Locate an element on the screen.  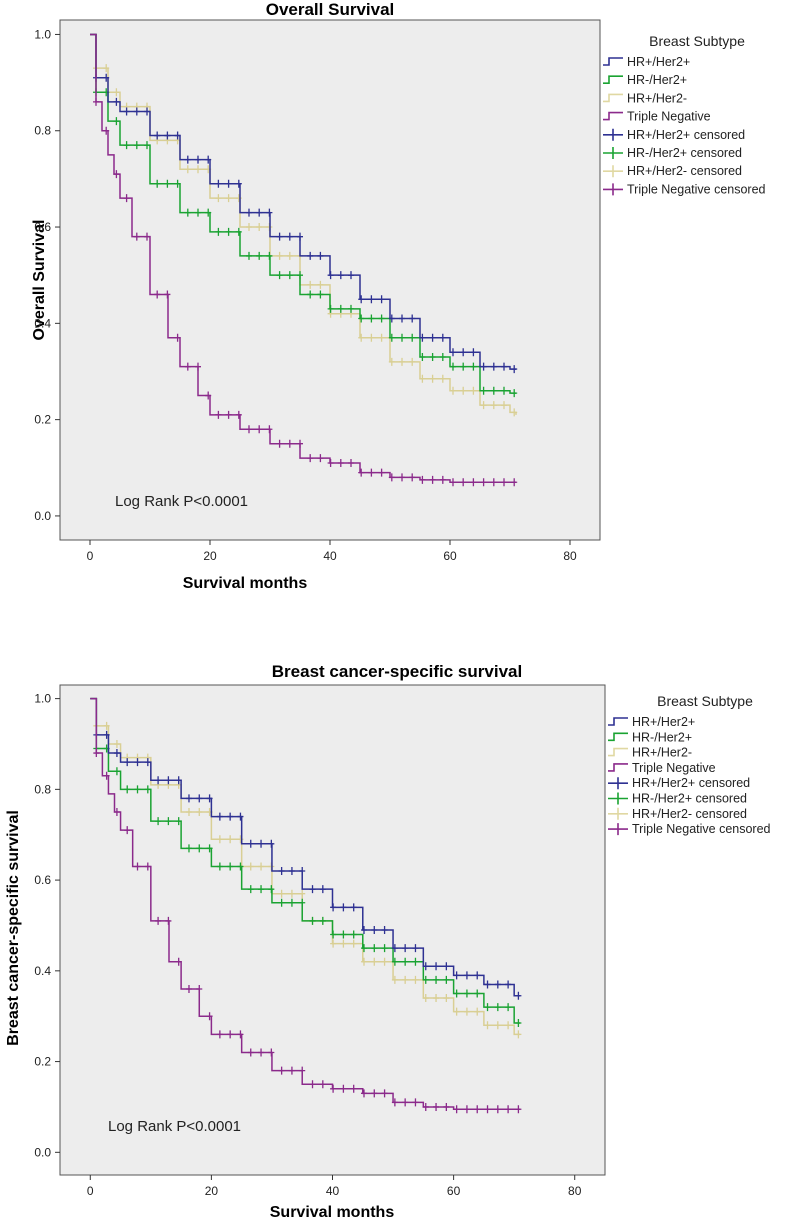
x-tick-label: 80 is located at coordinates (575, 1191).